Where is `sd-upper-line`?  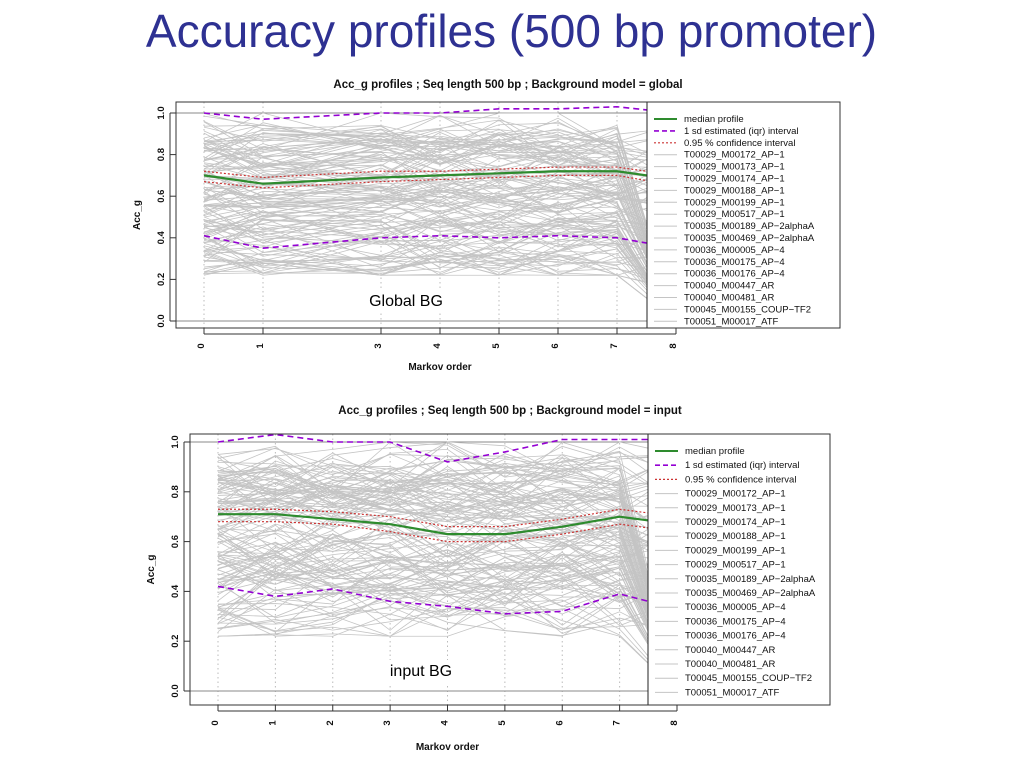 sd-upper-line is located at coordinates (523, 448).